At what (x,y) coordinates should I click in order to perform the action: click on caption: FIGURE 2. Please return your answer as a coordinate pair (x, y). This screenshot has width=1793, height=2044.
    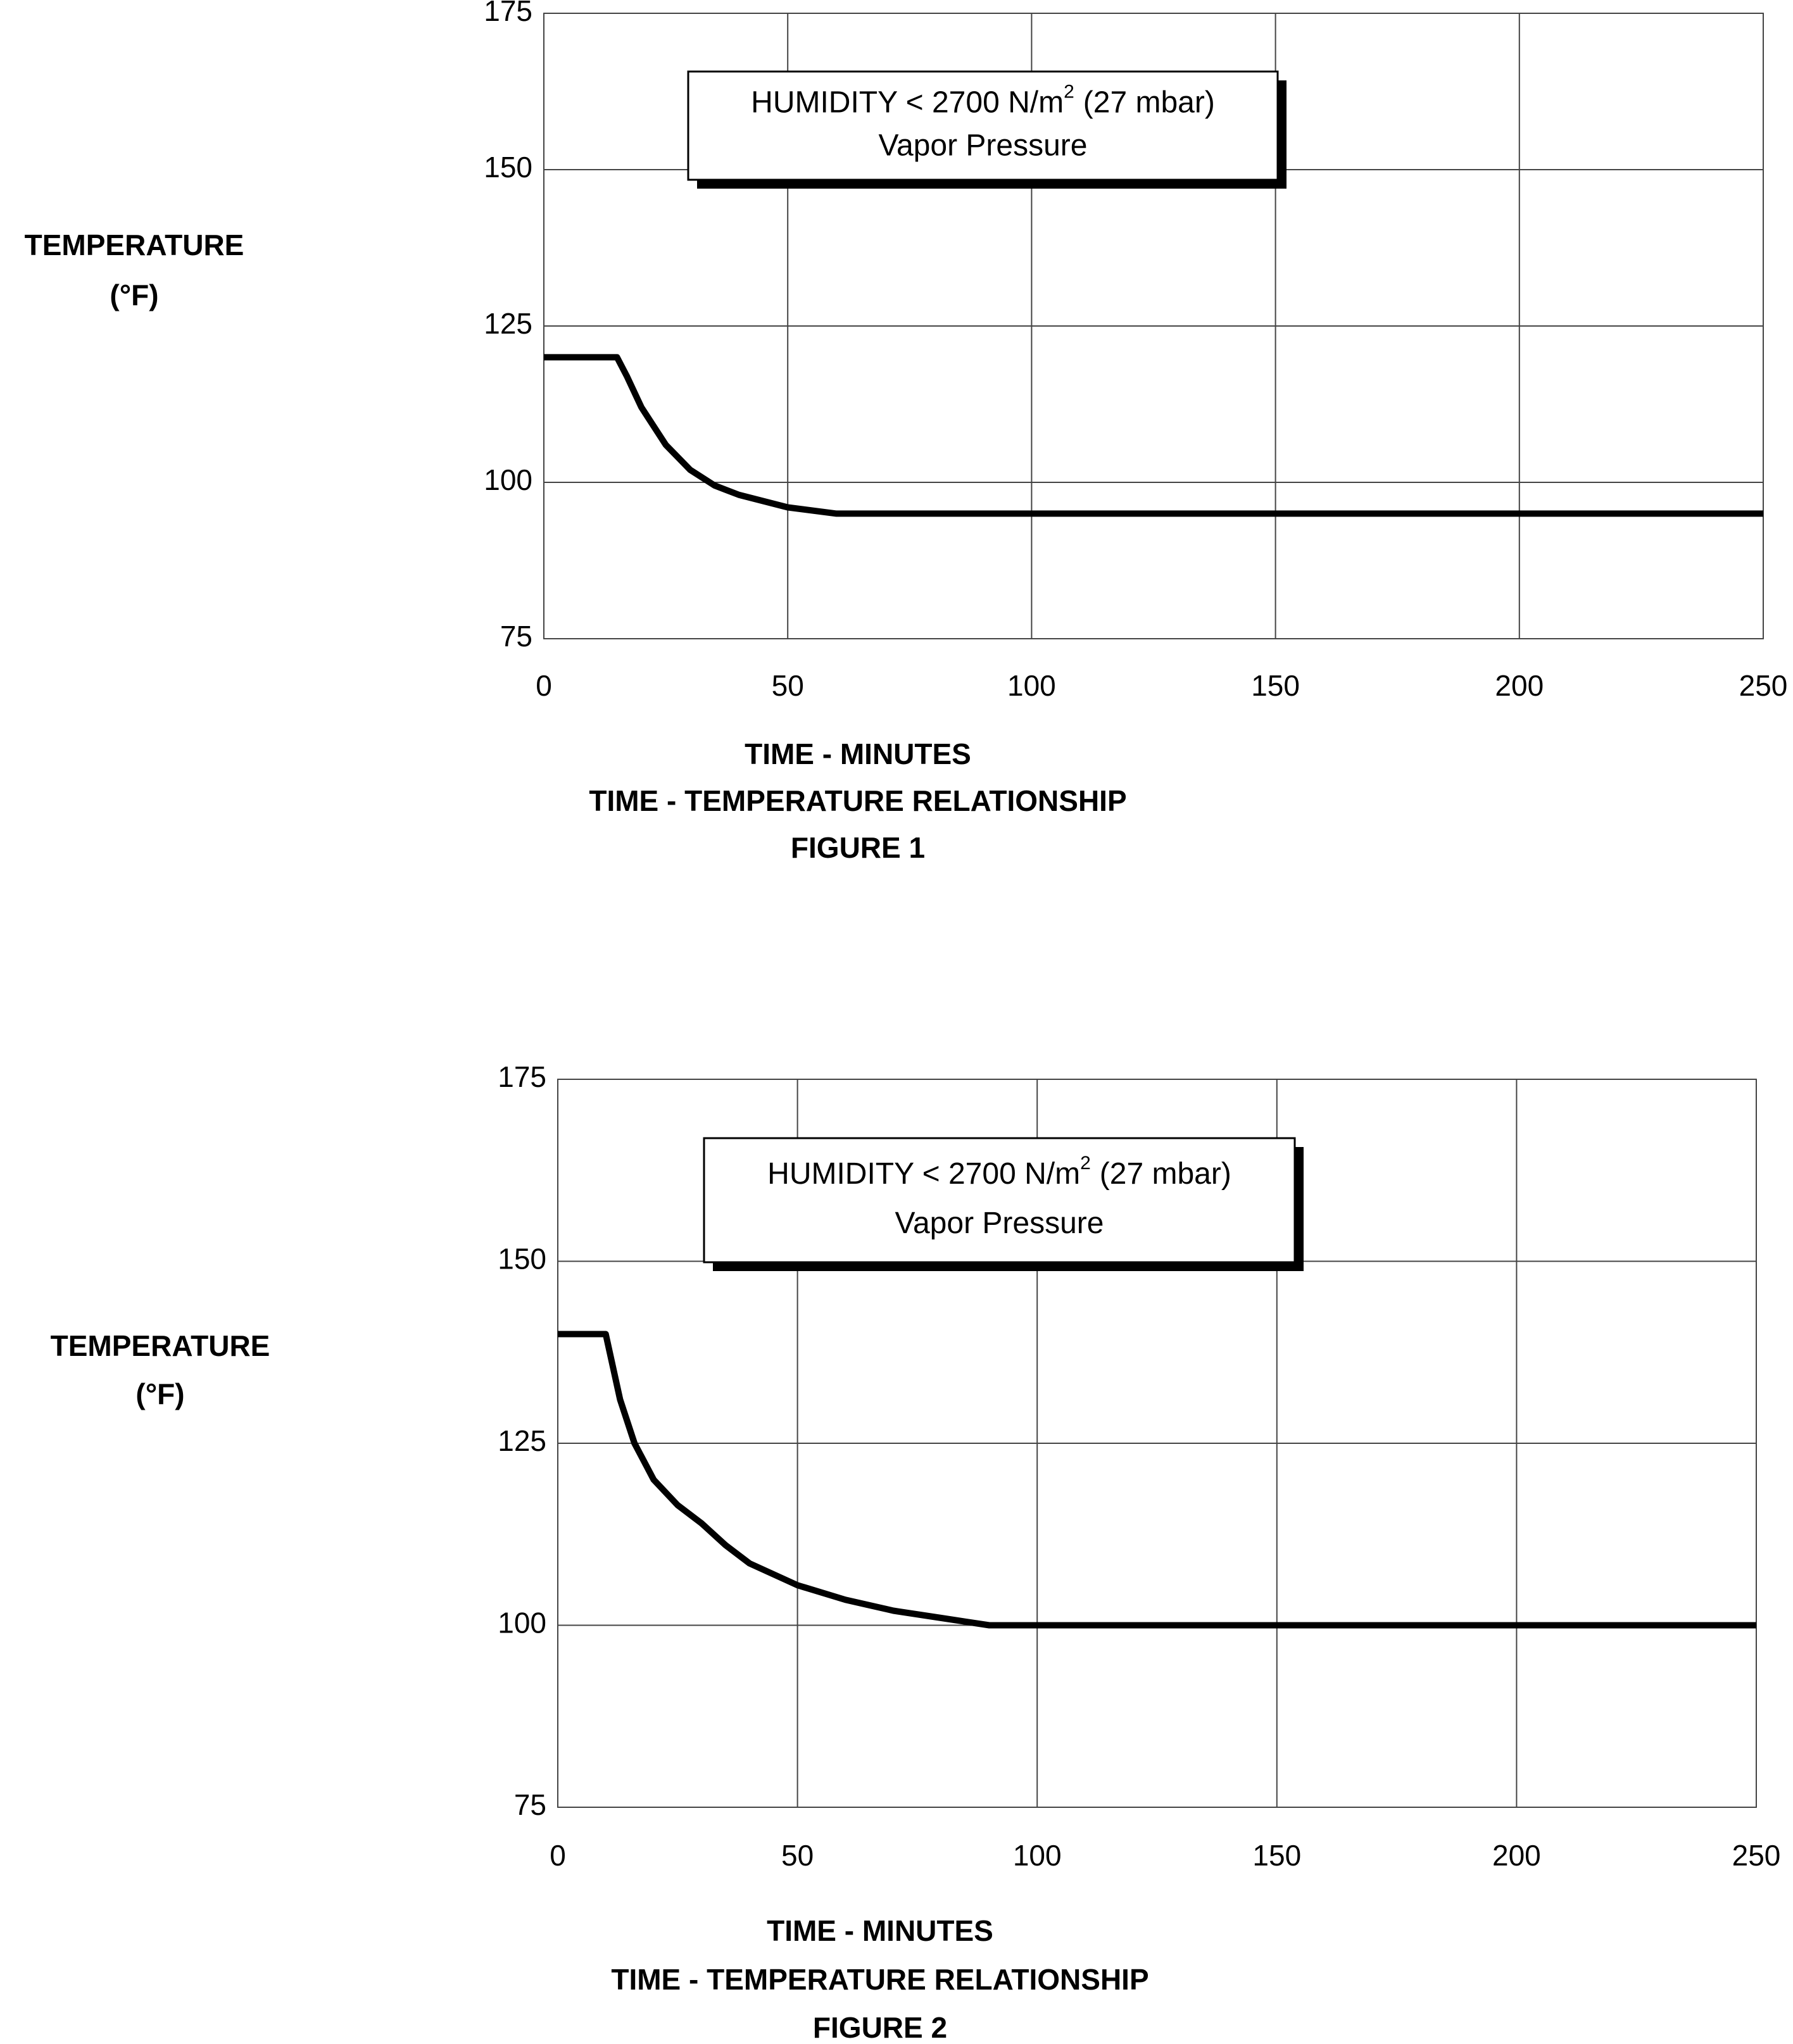
    Looking at the image, I should click on (880, 2027).